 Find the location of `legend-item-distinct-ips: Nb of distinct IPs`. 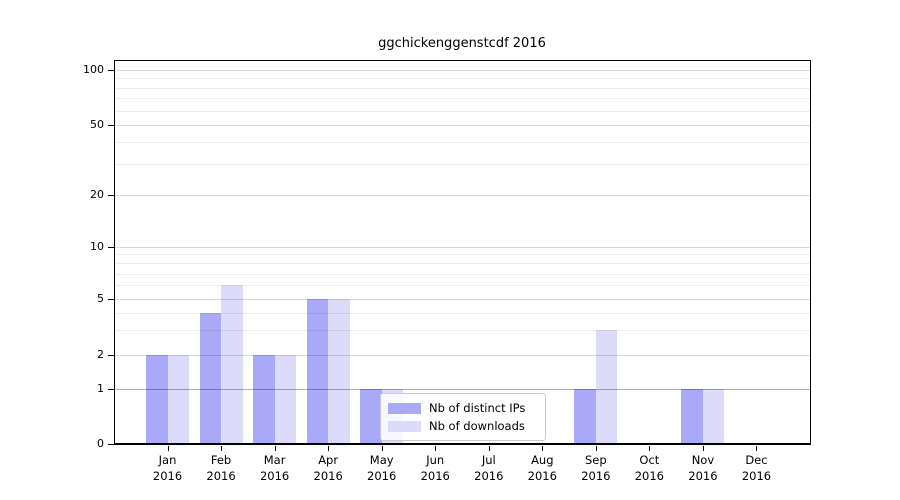

legend-item-distinct-ips: Nb of distinct IPs is located at coordinates (463, 408).